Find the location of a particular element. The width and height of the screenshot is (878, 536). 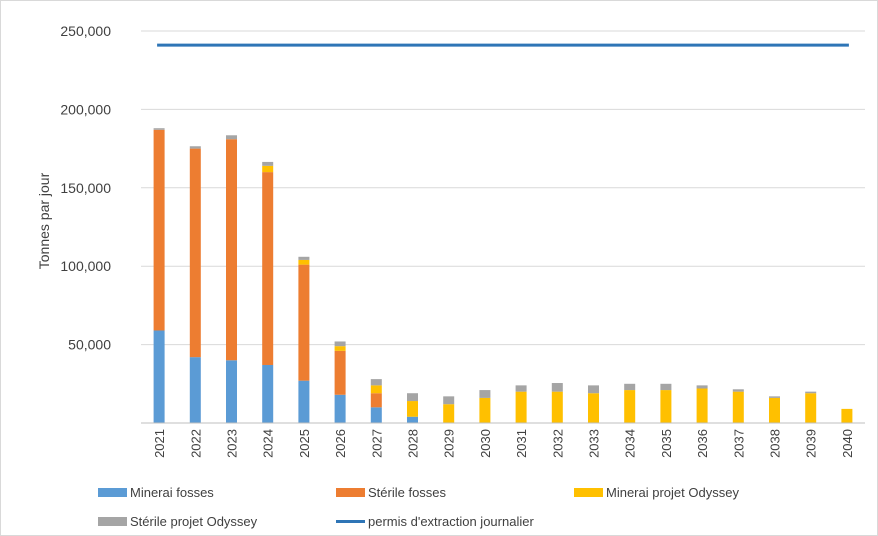

x-tick-label: 2037 is located at coordinates (738, 443).